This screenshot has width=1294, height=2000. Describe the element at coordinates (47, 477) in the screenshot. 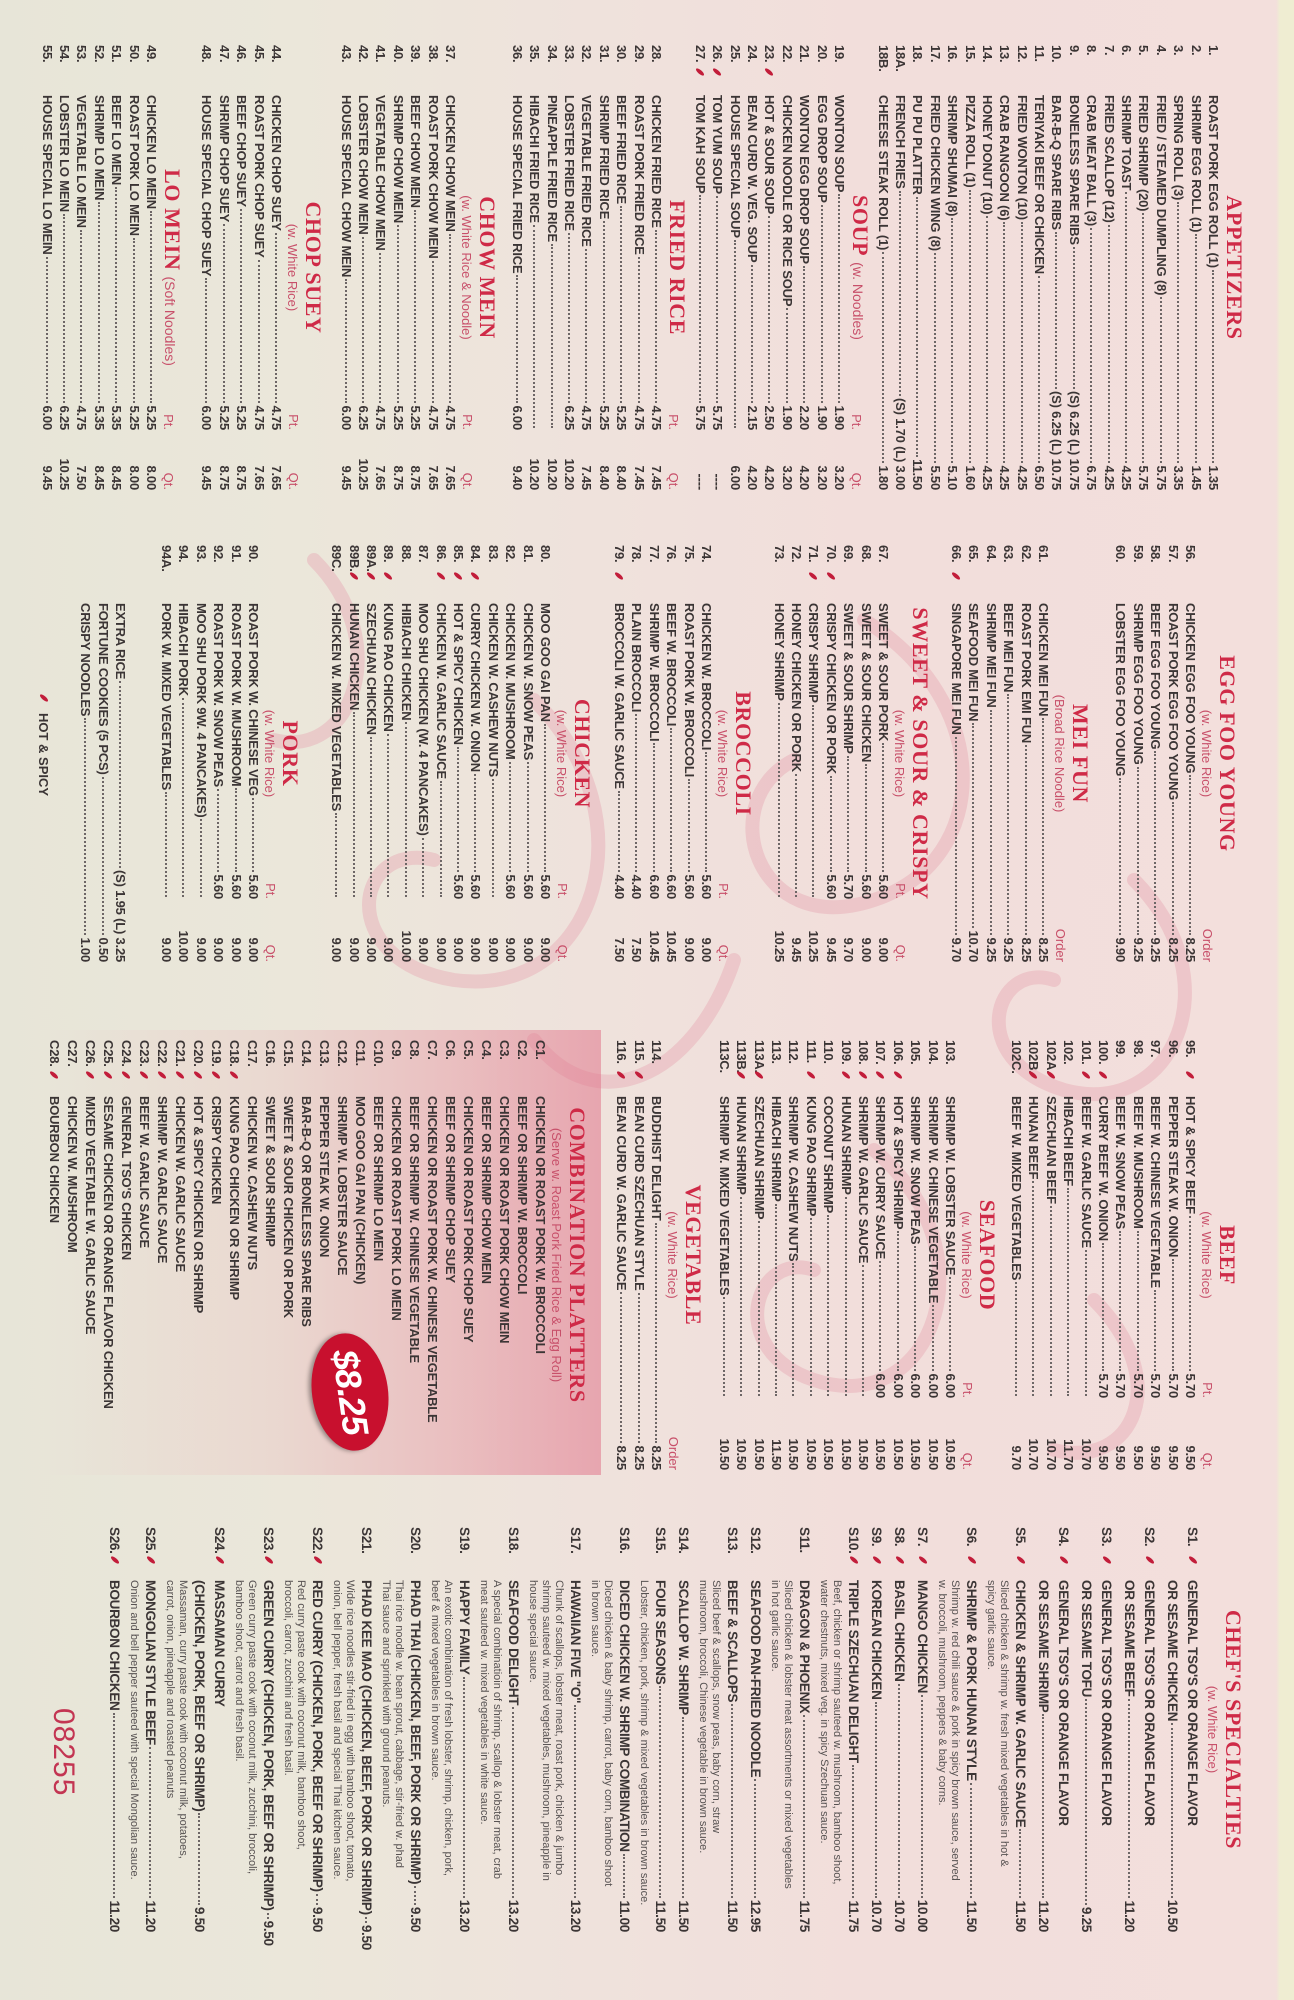

I see `quart-price: 9.45` at that location.